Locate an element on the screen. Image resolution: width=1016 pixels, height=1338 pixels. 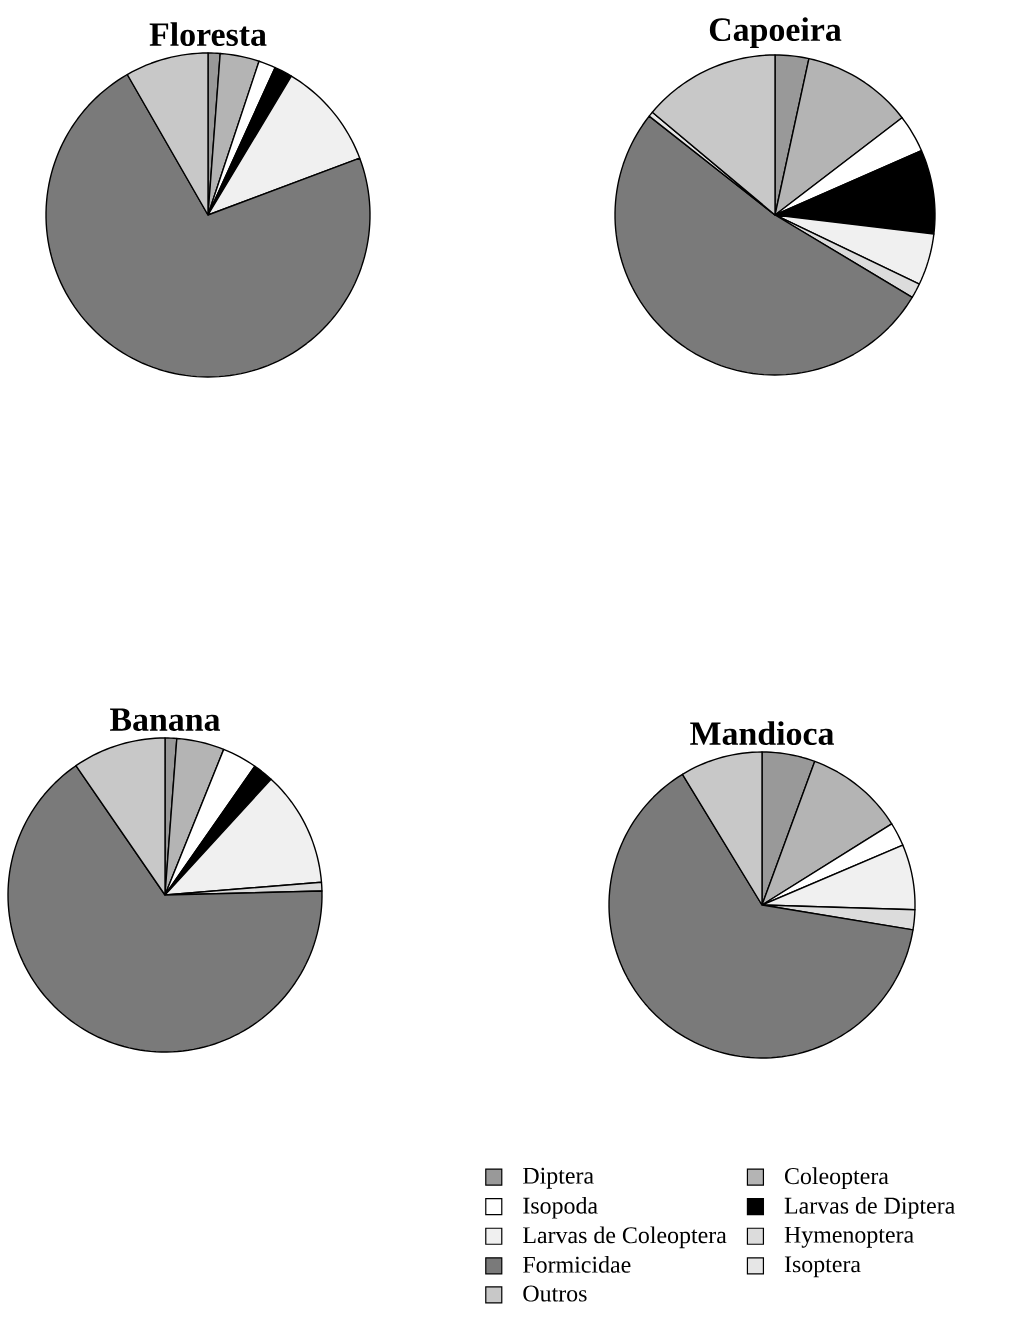
legend-label: Larvas de Diptera is located at coordinates (869, 1207).